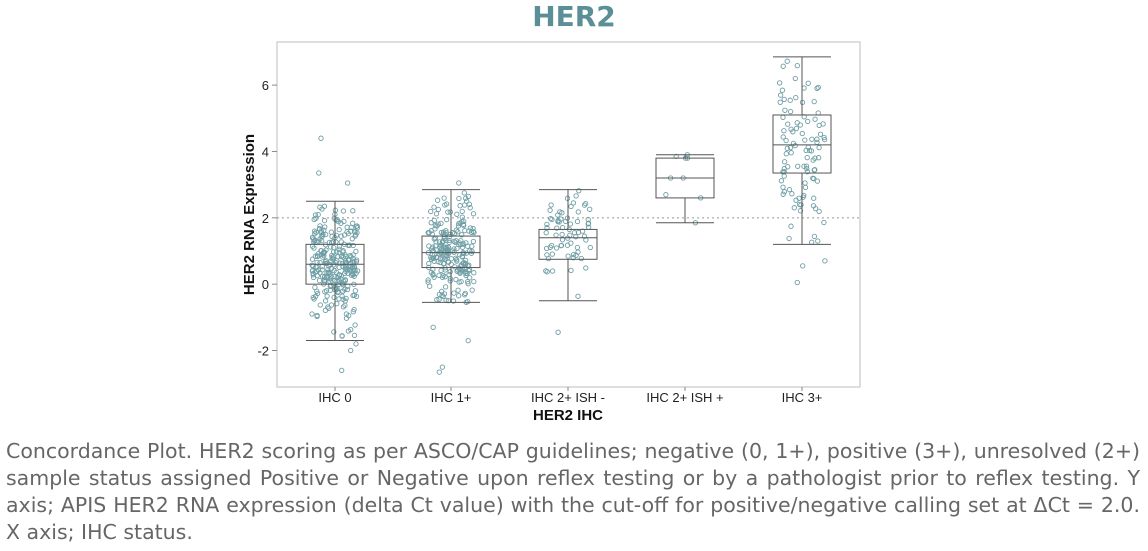  What do you see at coordinates (334, 397) in the screenshot?
I see `x-tick-label: IHC 0` at bounding box center [334, 397].